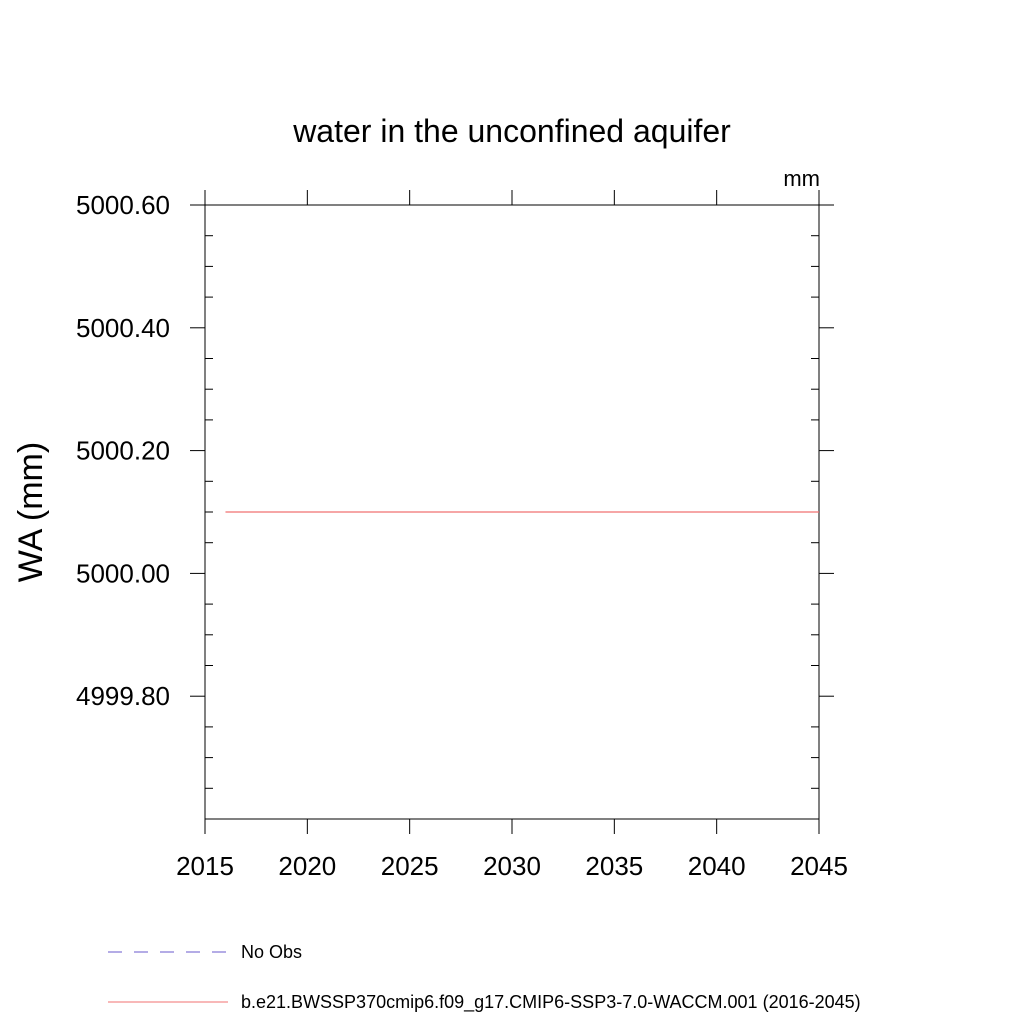  What do you see at coordinates (512, 866) in the screenshot?
I see `x-tick-label: 2030` at bounding box center [512, 866].